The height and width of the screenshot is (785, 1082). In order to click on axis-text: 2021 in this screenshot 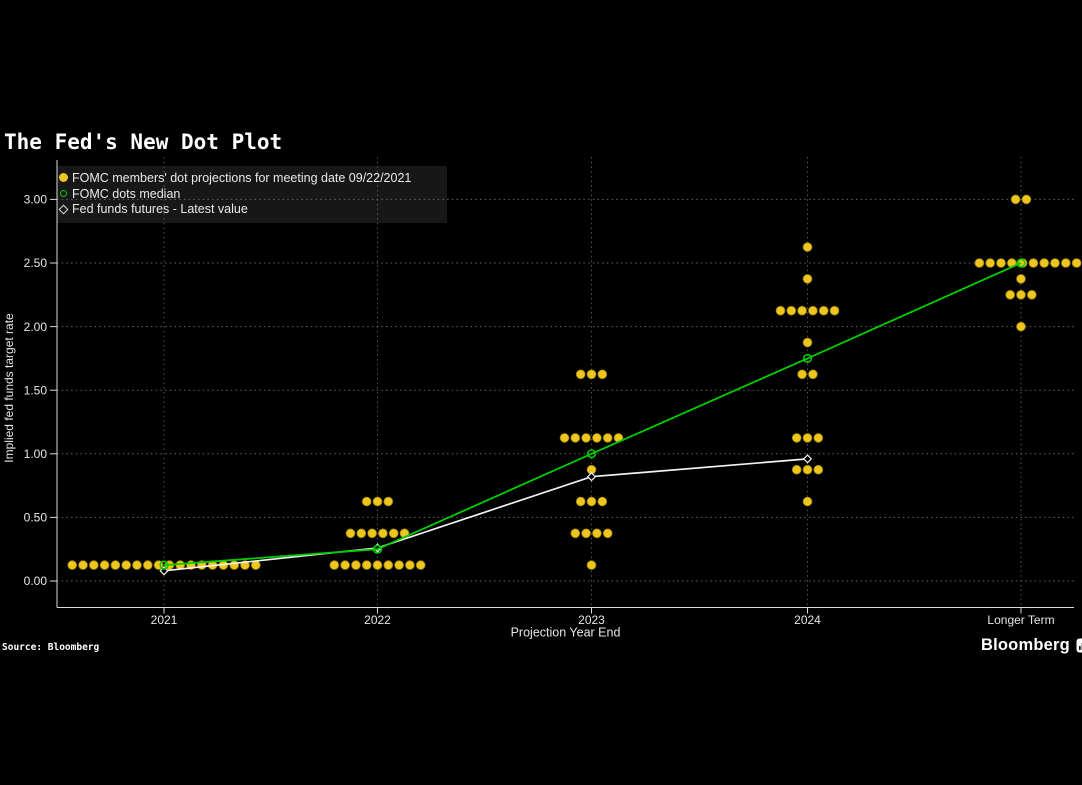, I will do `click(164, 620)`.